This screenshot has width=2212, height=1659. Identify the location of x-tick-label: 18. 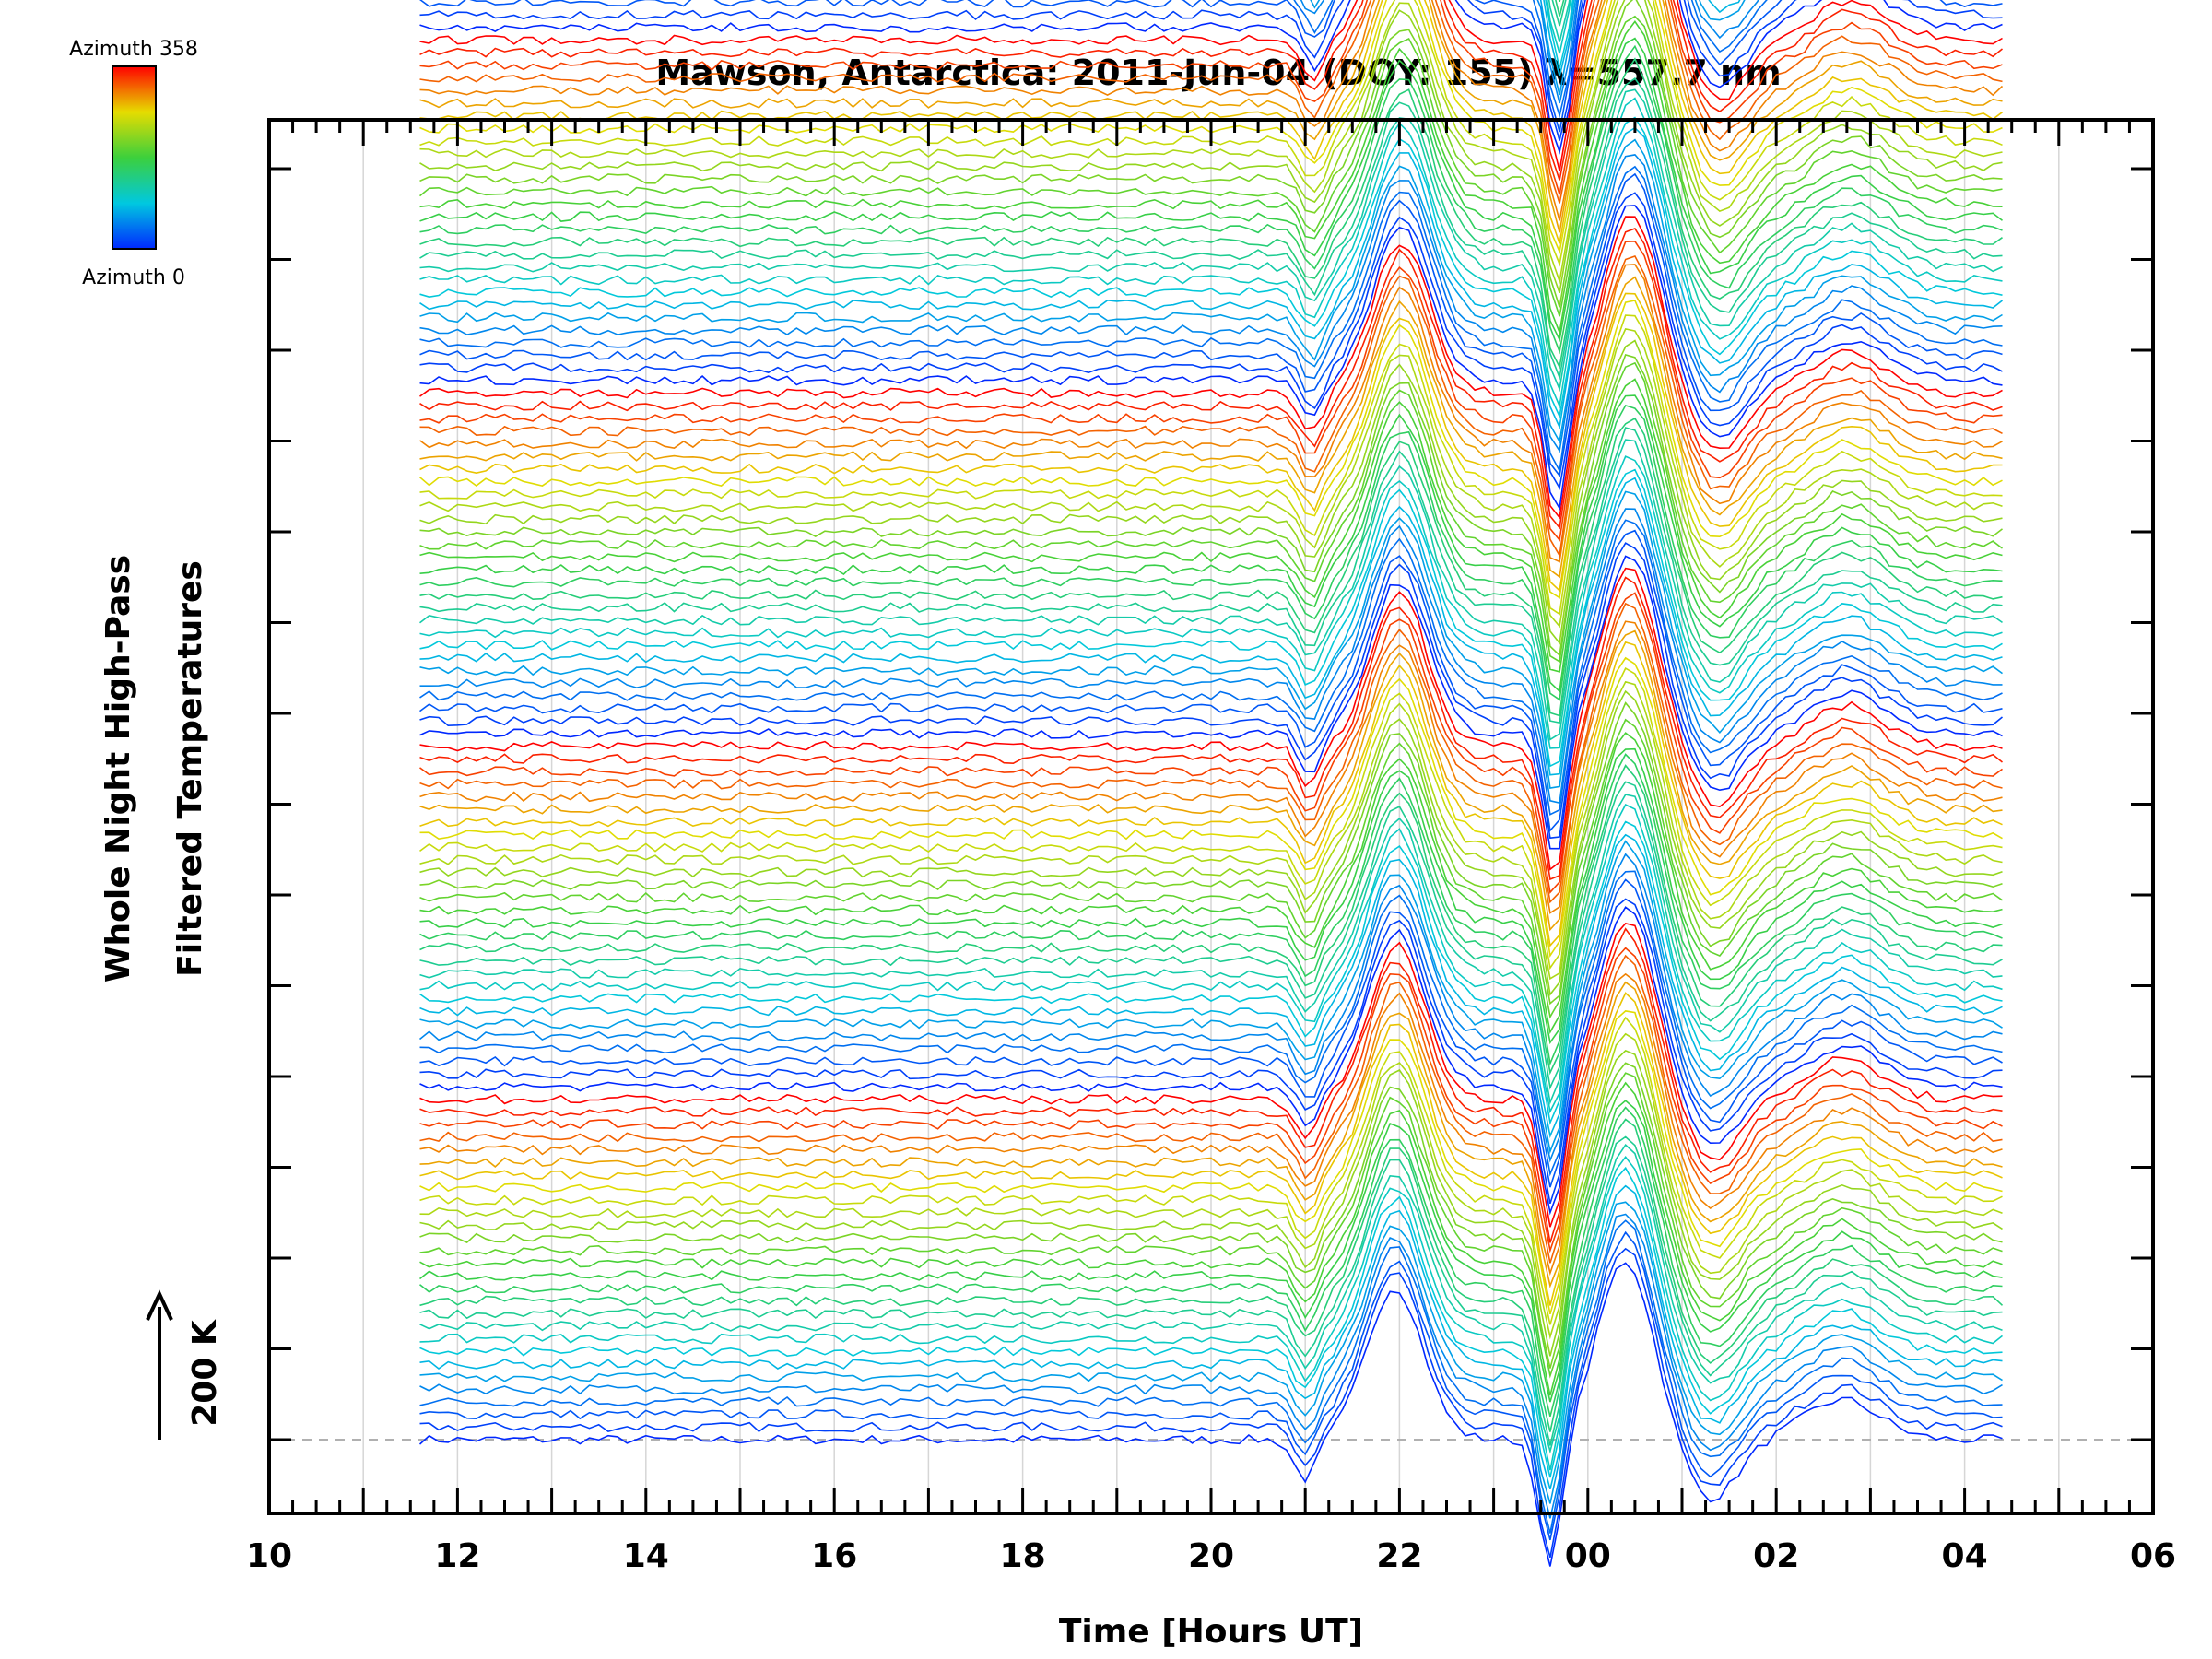
(1023, 1556).